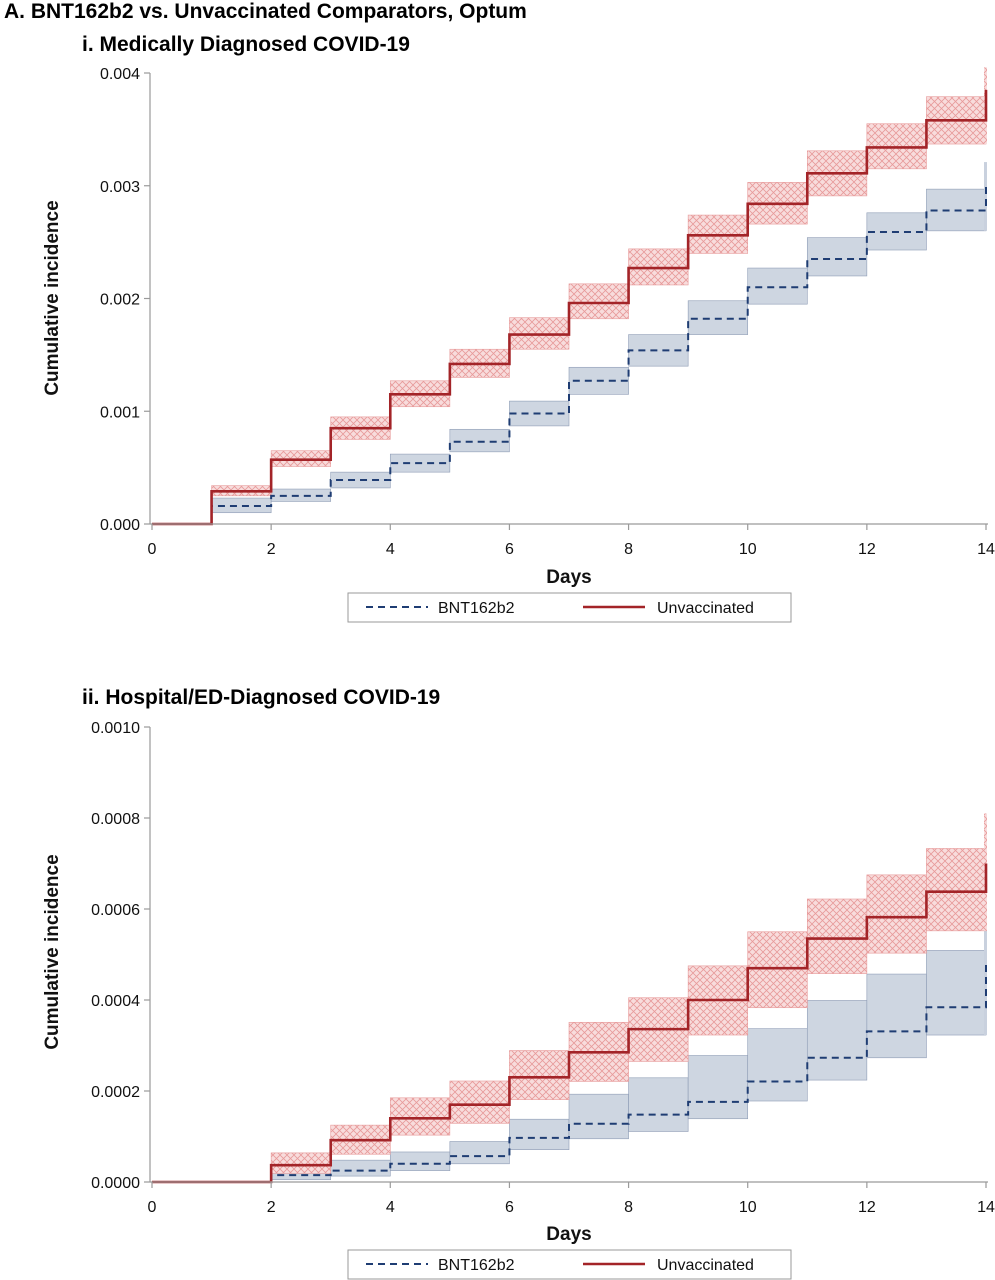 This screenshot has height=1280, width=995. Describe the element at coordinates (120, 525) in the screenshot. I see `chart-1-y-tick-label: 0.000` at that location.